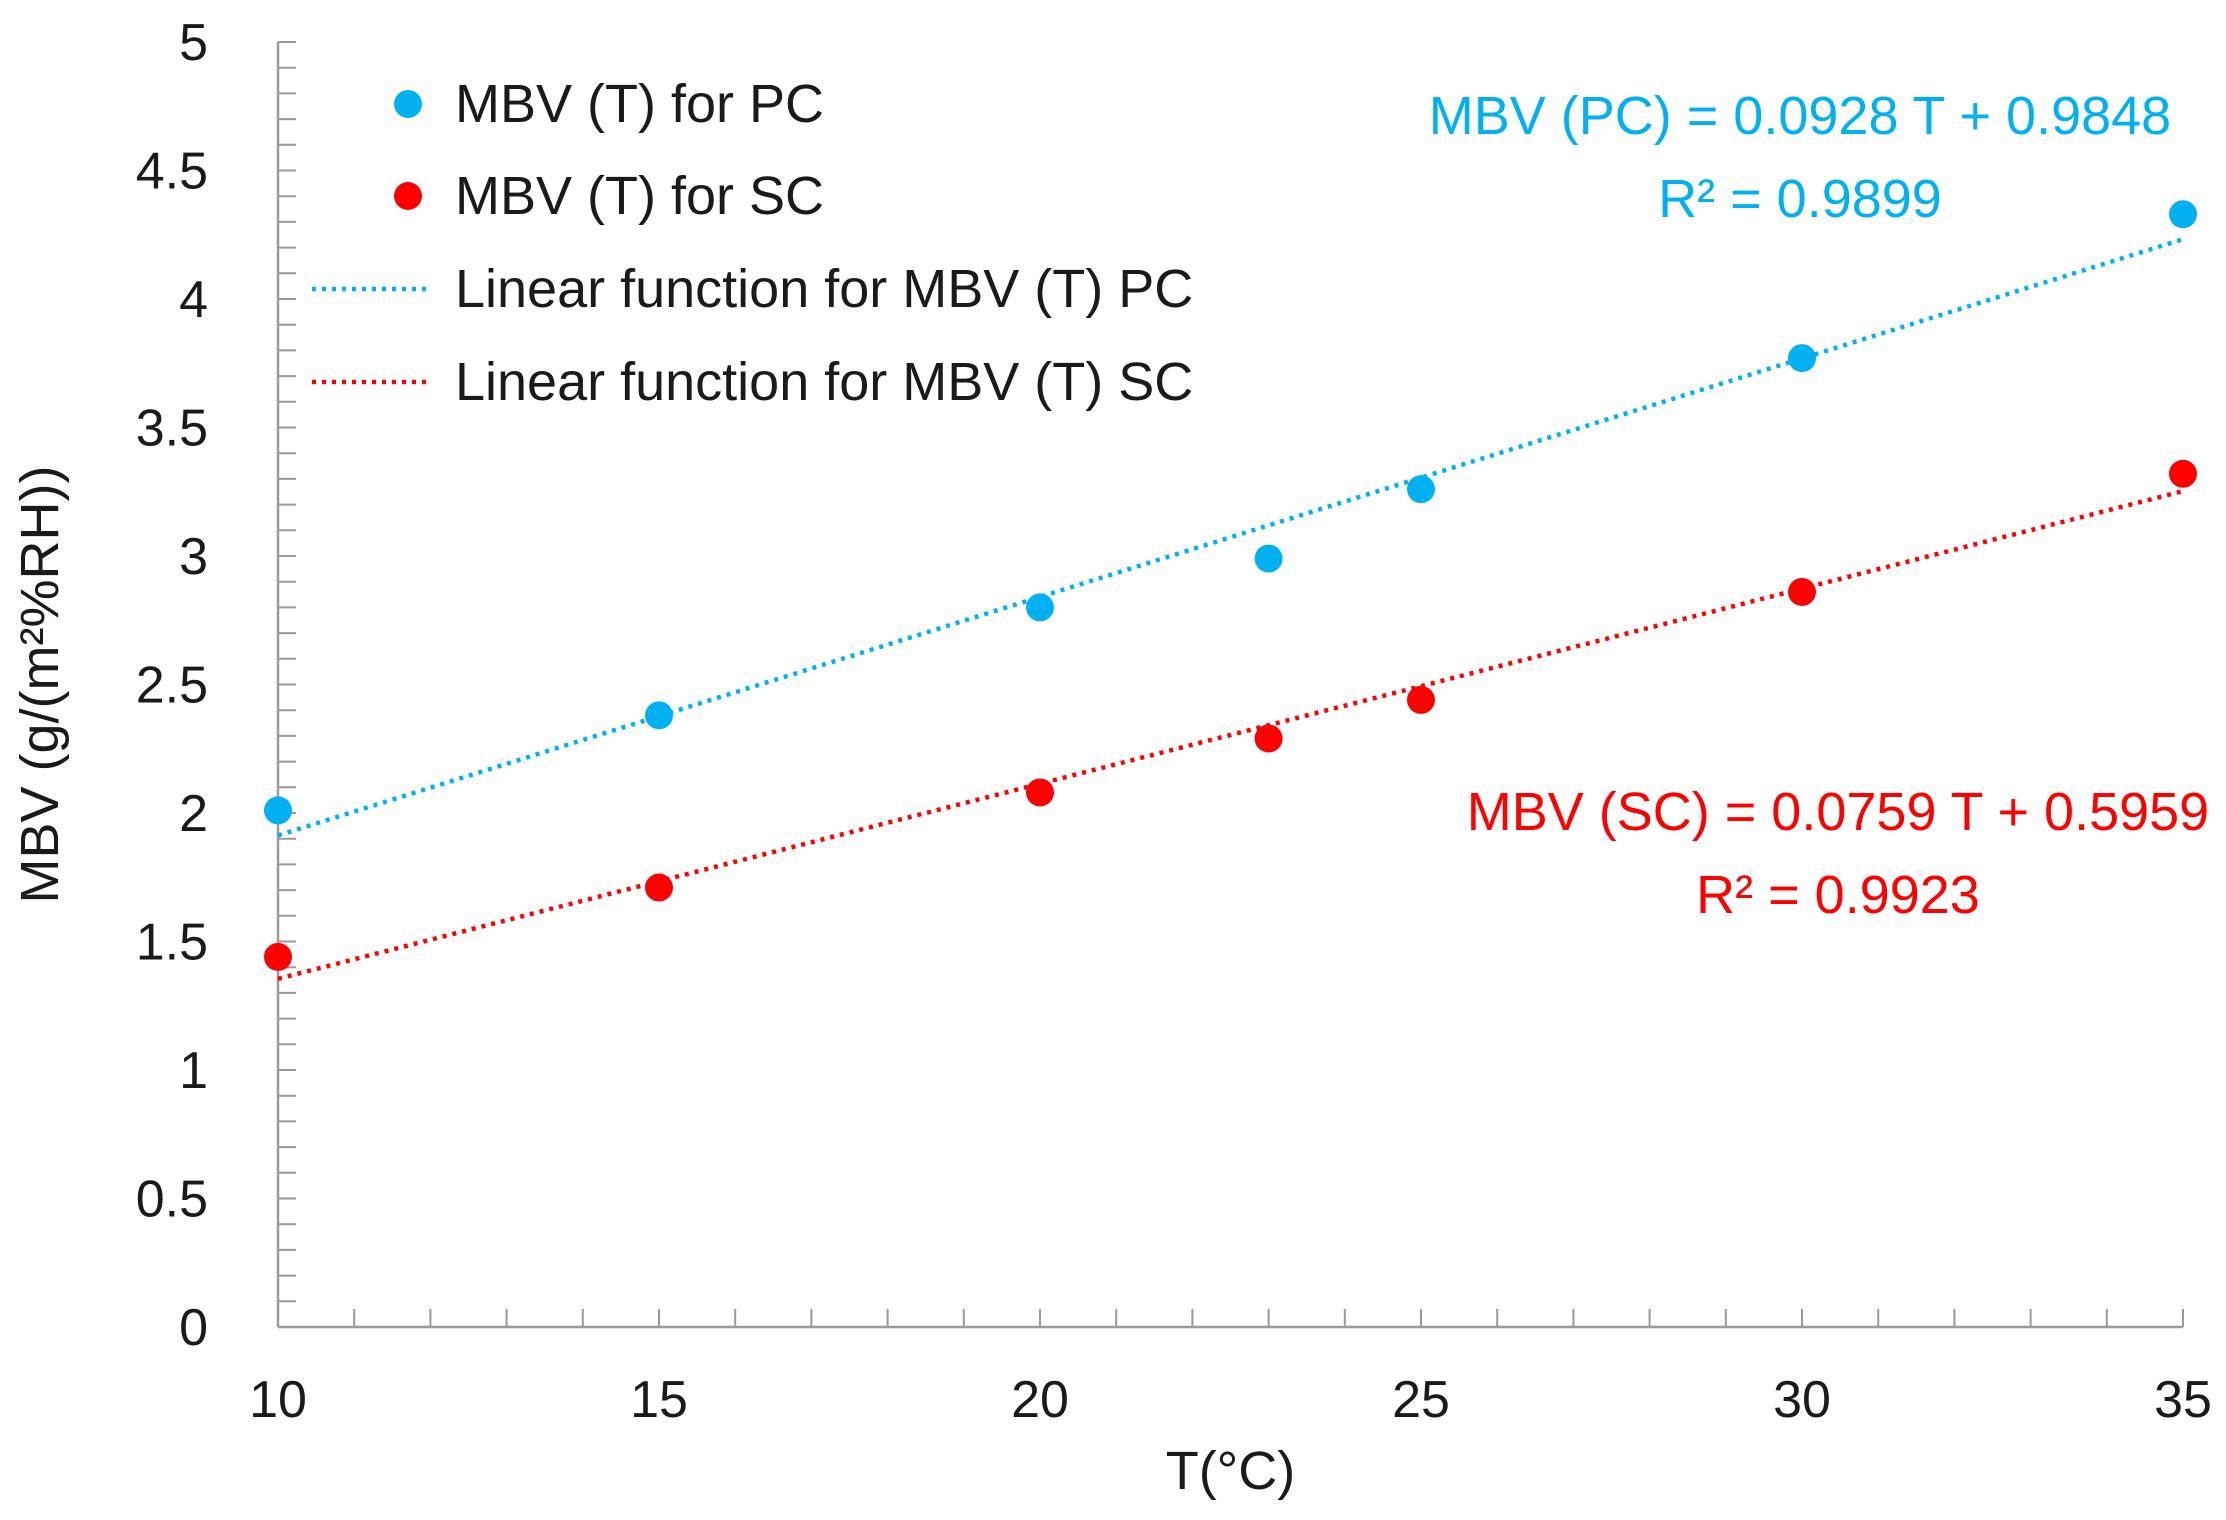 Image resolution: width=2226 pixels, height=1520 pixels. Describe the element at coordinates (1800, 116) in the screenshot. I see `equation-pc: MBV (PC) = 0.0928 T + 0.9848` at that location.